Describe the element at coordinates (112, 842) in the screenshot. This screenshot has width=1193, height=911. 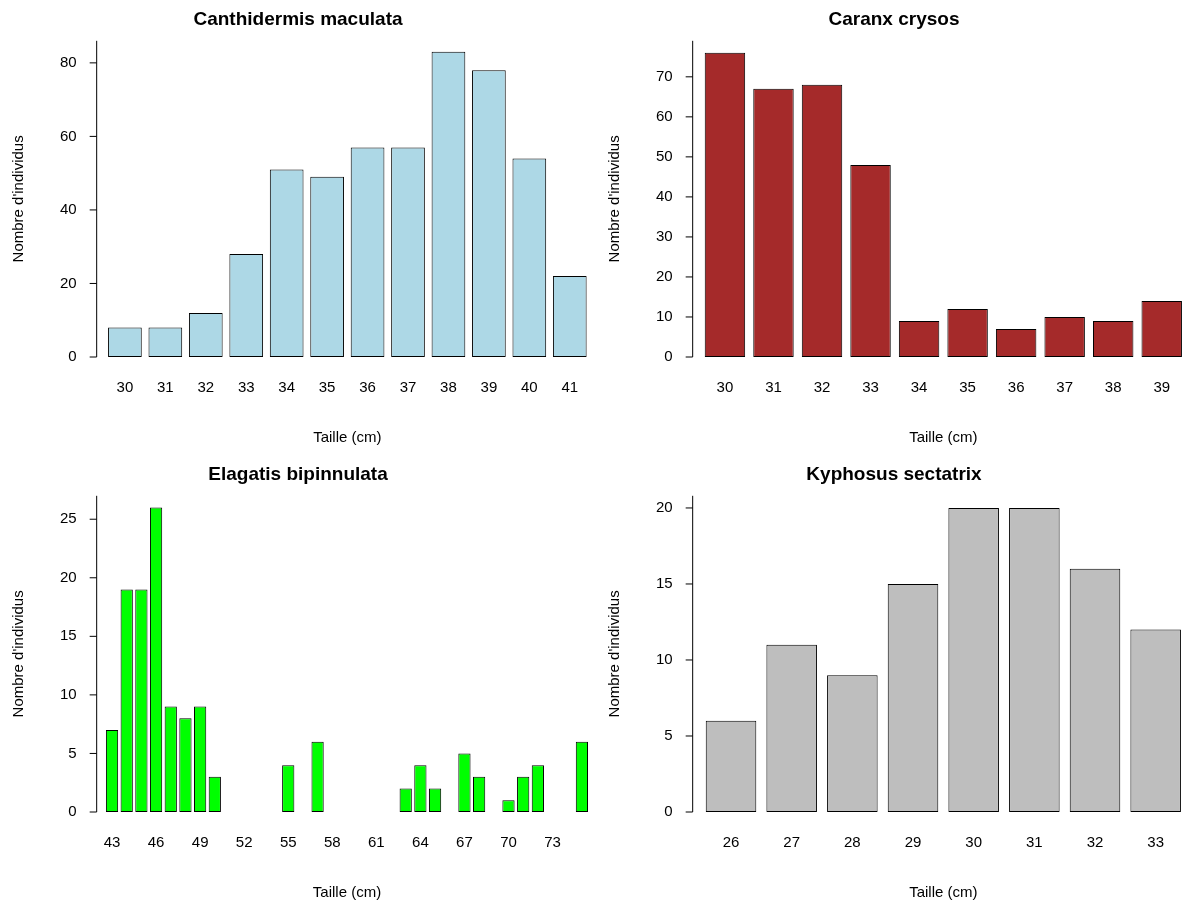
I see `x-tick-label: 43` at that location.